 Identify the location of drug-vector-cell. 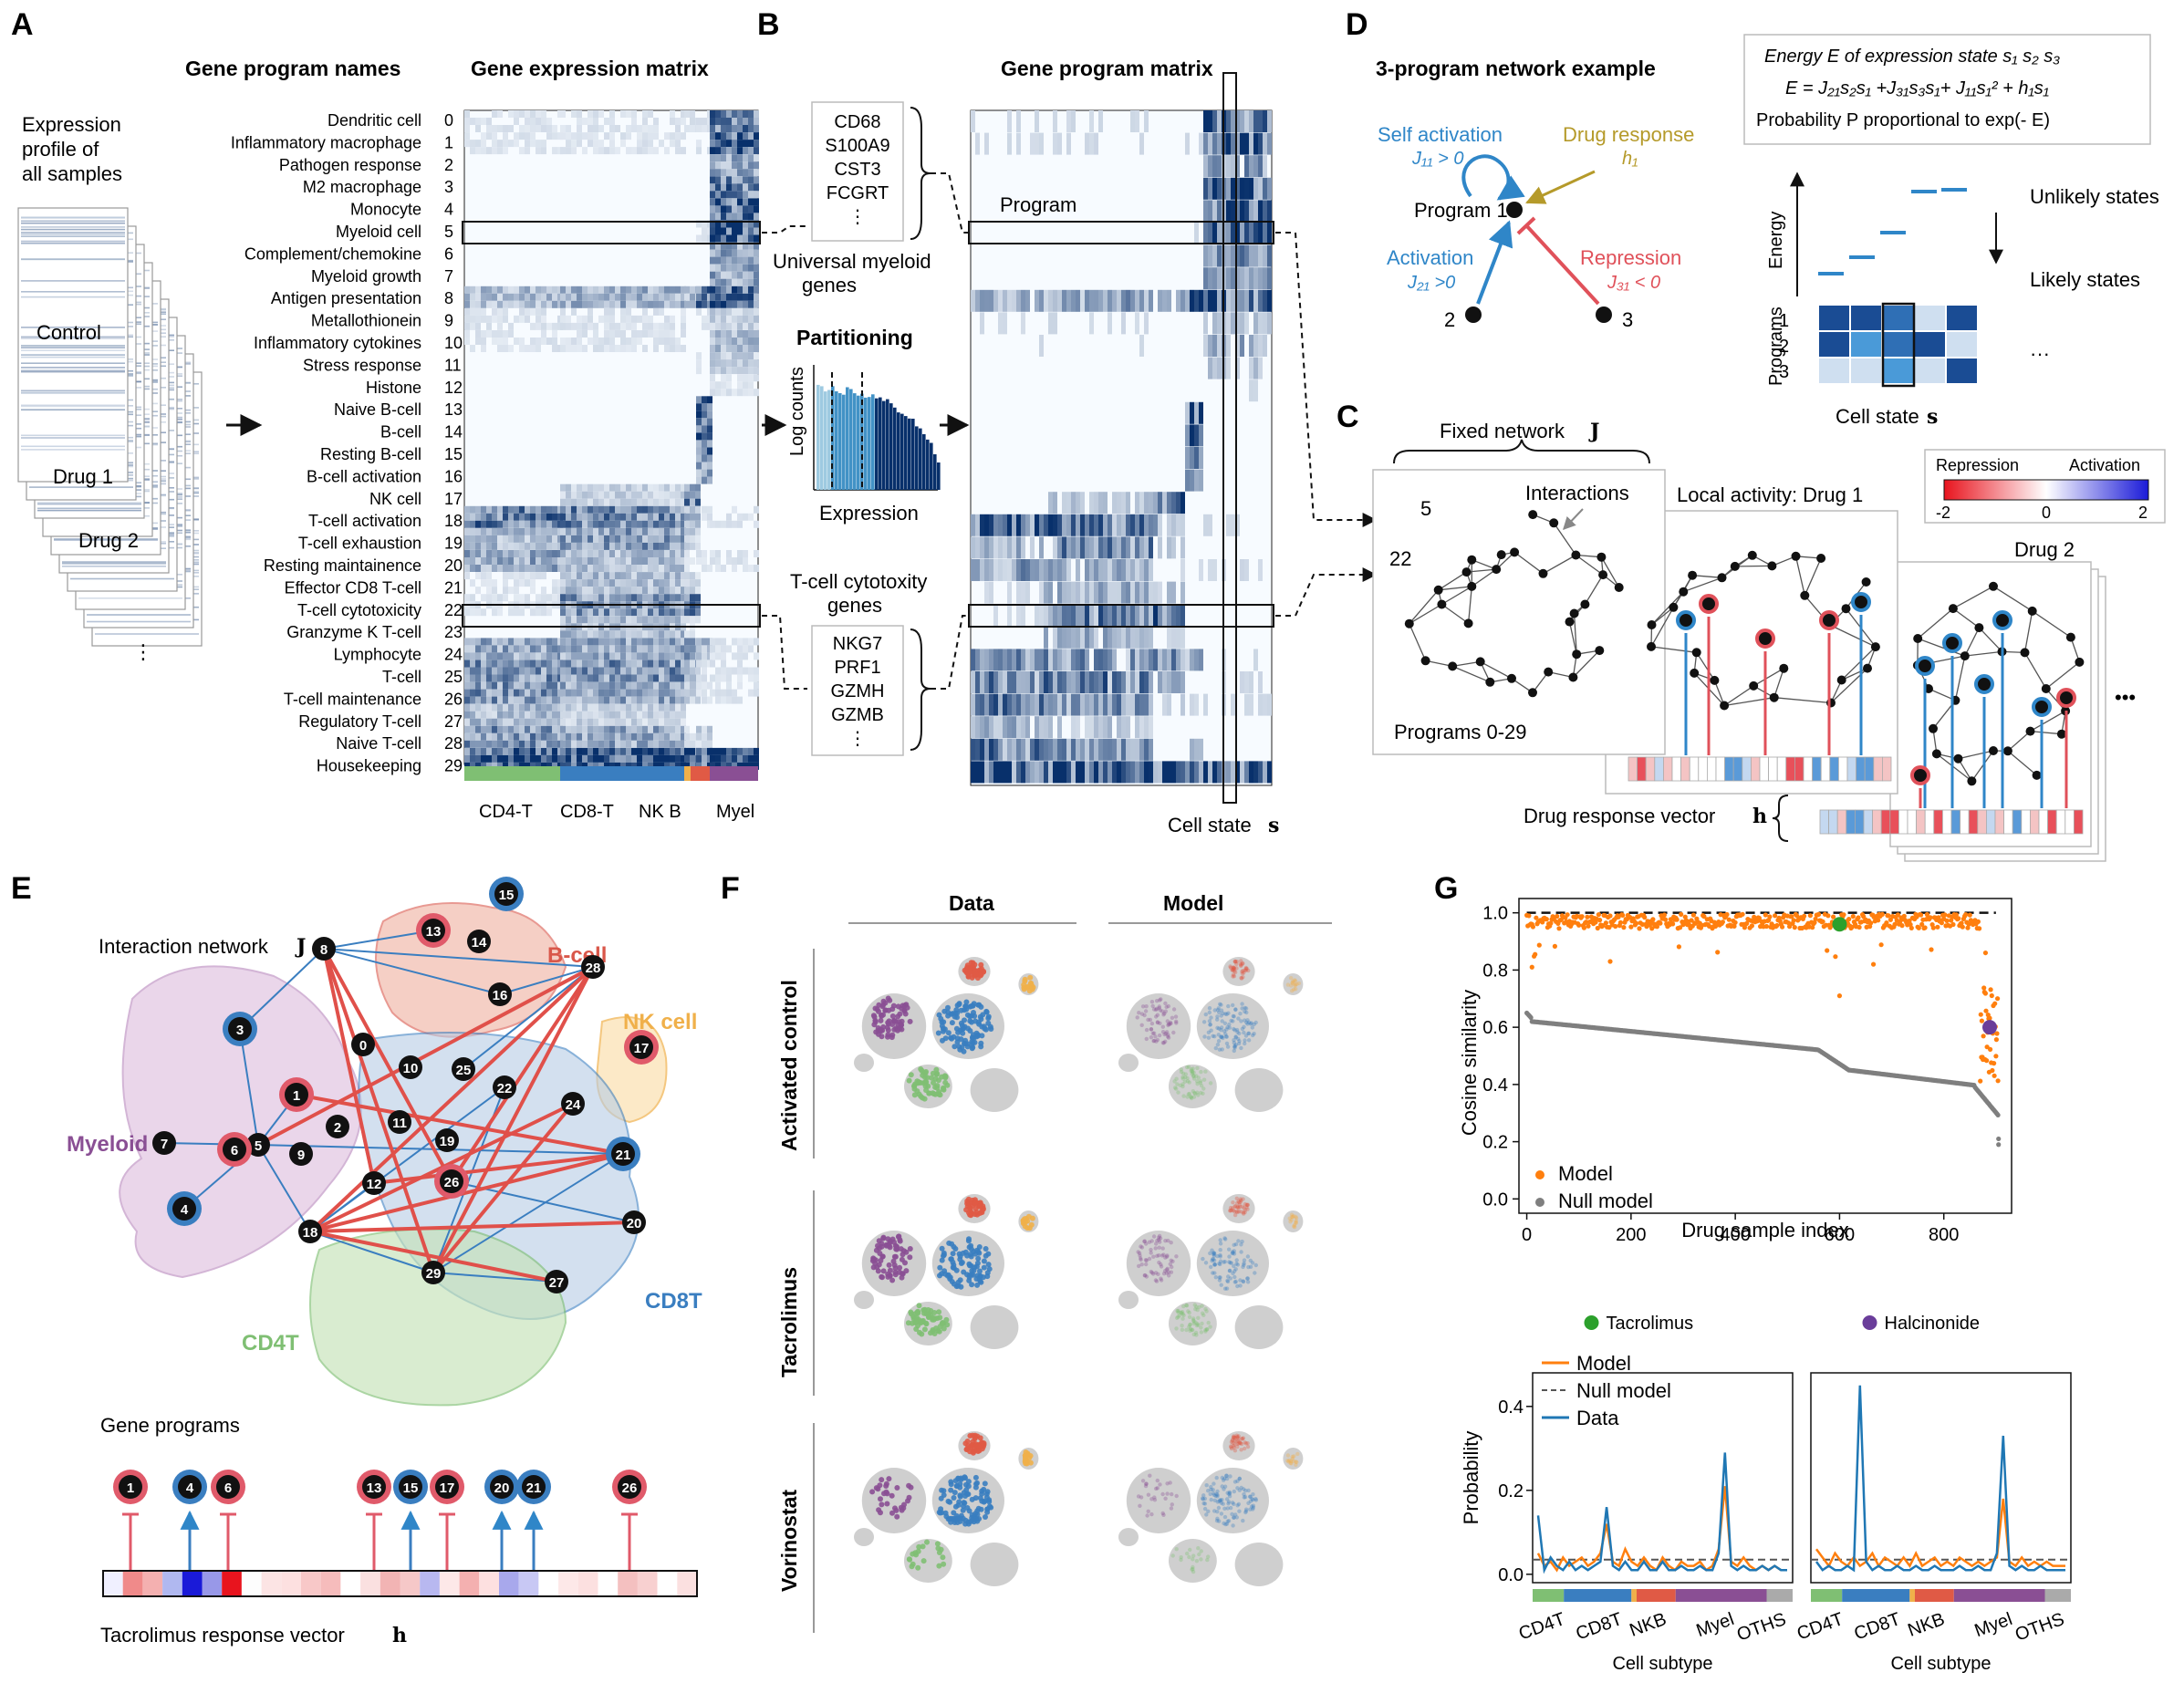
(2052, 822).